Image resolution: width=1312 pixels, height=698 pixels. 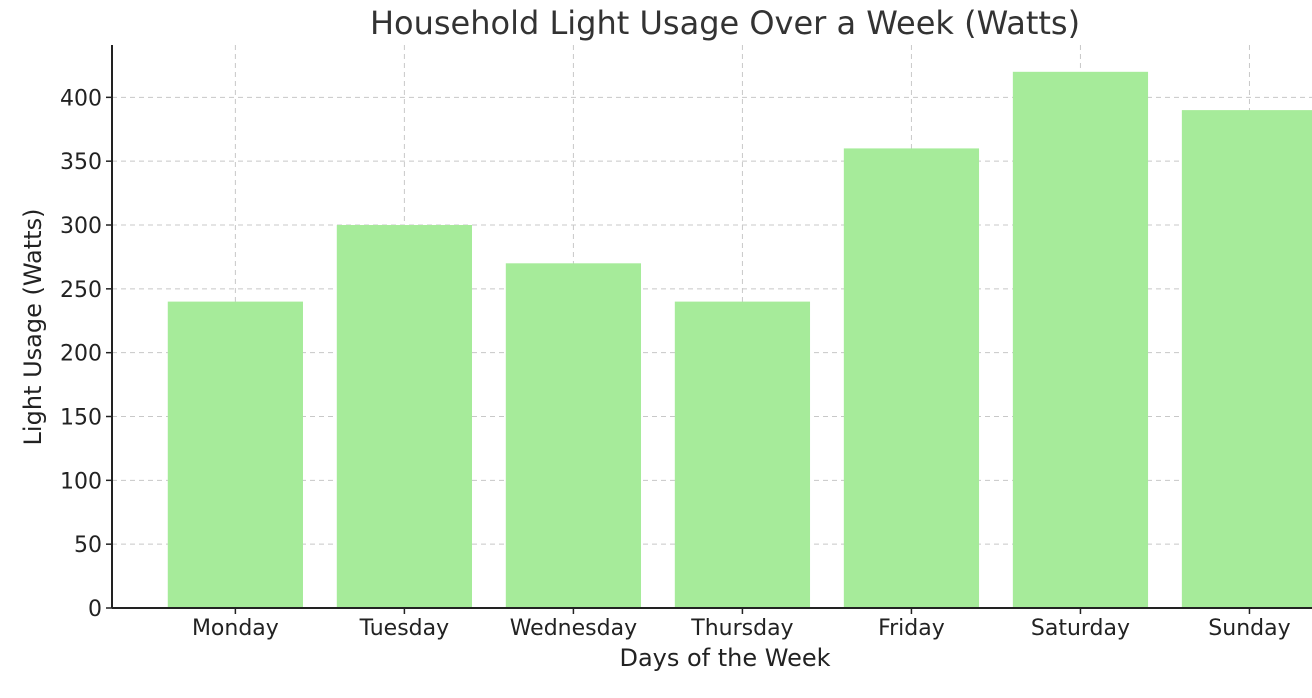 What do you see at coordinates (81, 290) in the screenshot?
I see `y-tick-label: 250` at bounding box center [81, 290].